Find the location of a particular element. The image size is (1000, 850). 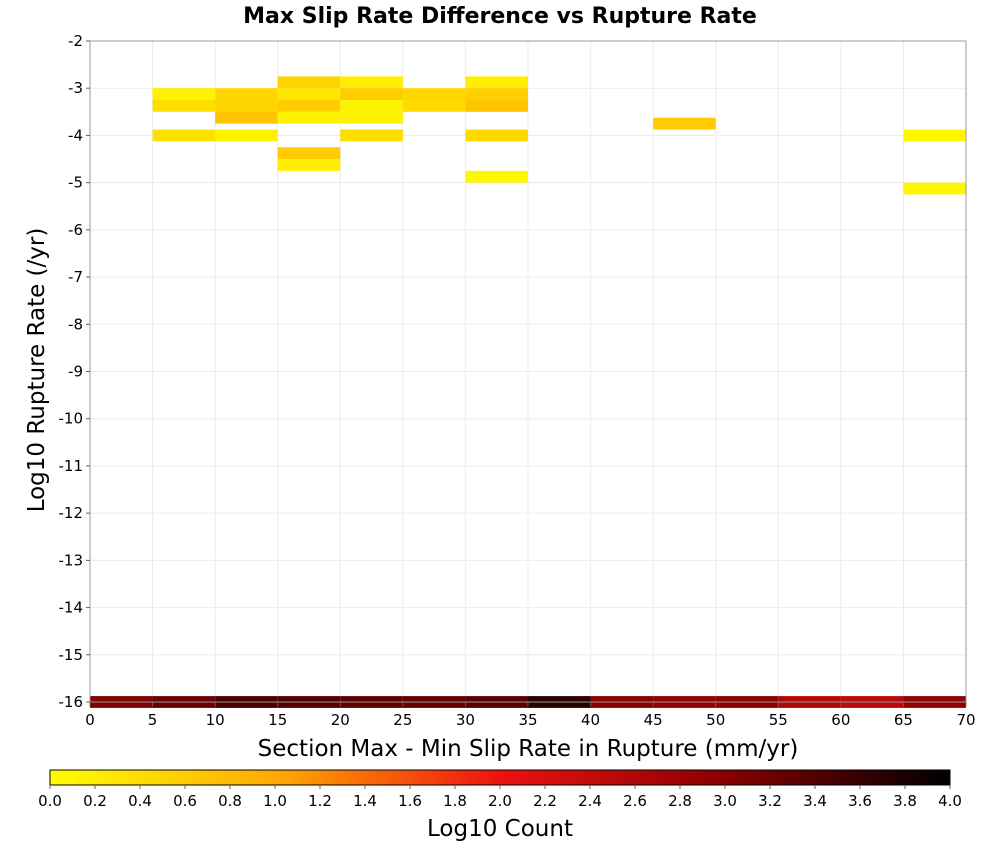

x-tick-label: 20 is located at coordinates (340, 720).